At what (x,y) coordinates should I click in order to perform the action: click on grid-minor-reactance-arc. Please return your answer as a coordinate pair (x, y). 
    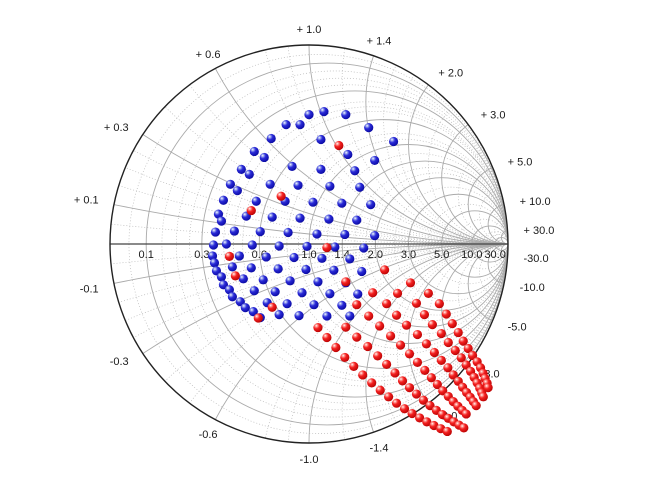
    Looking at the image, I should click on (468, 164).